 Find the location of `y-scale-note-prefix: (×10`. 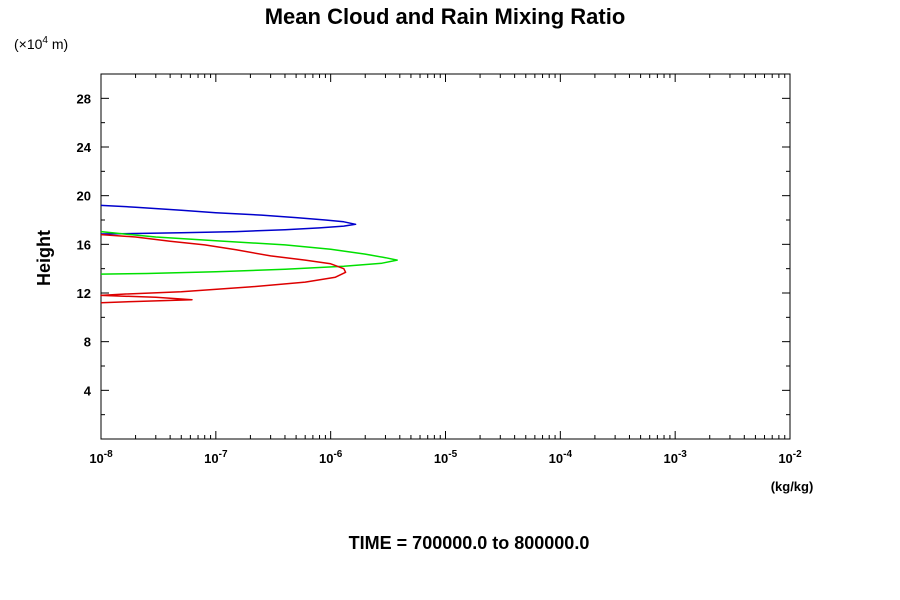

y-scale-note-prefix: (×10 is located at coordinates (28, 44).